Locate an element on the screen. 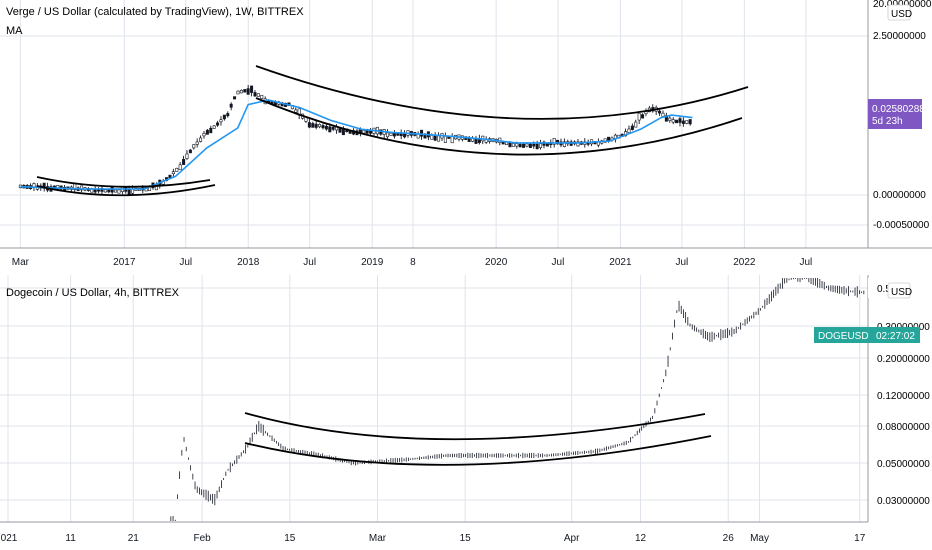  doge-last-price-label is located at coordinates (867, 335).